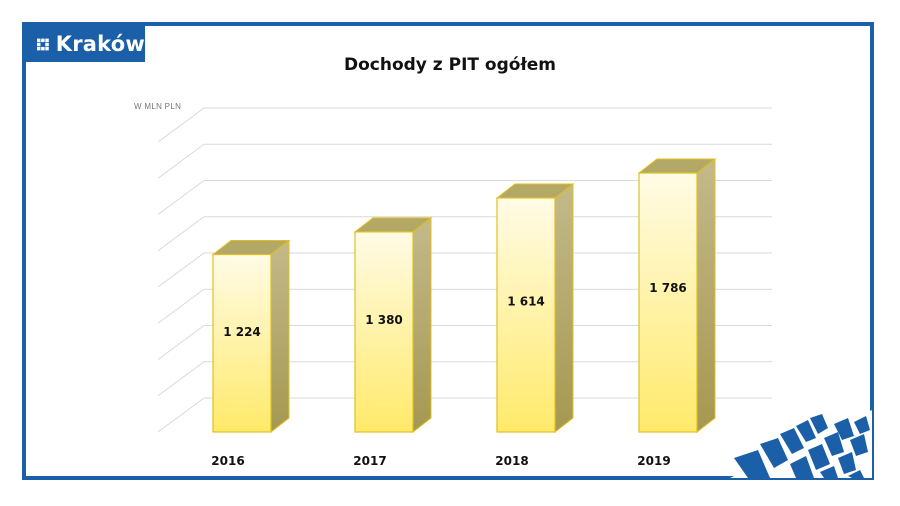  I want to click on x-tick-label: 2017, so click(369, 461).